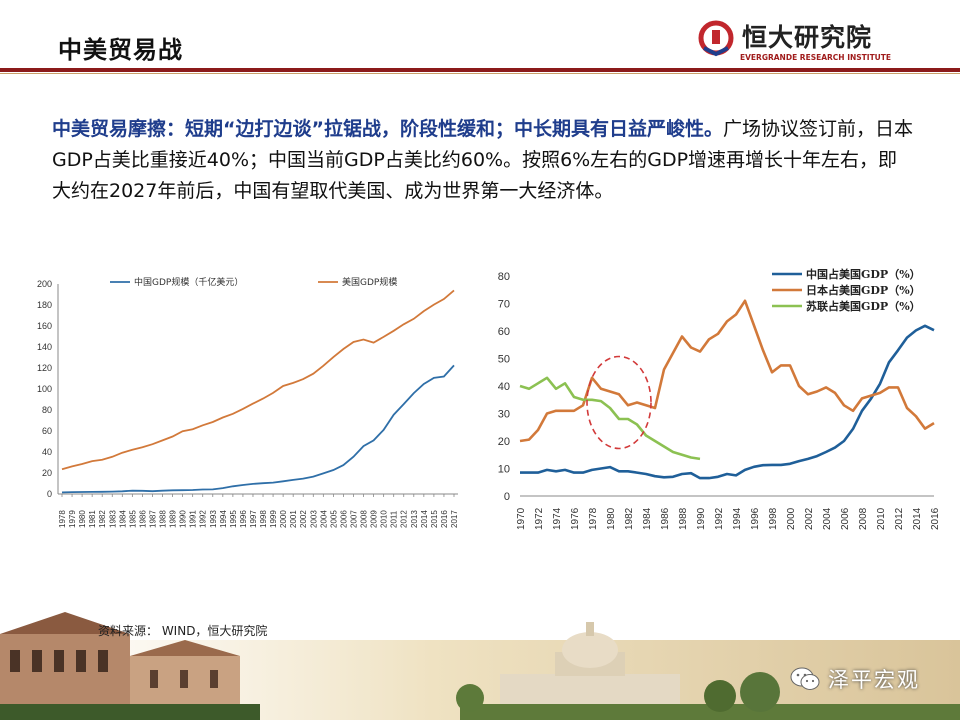  Describe the element at coordinates (434, 519) in the screenshot. I see `x-tick-label: 2015` at that location.